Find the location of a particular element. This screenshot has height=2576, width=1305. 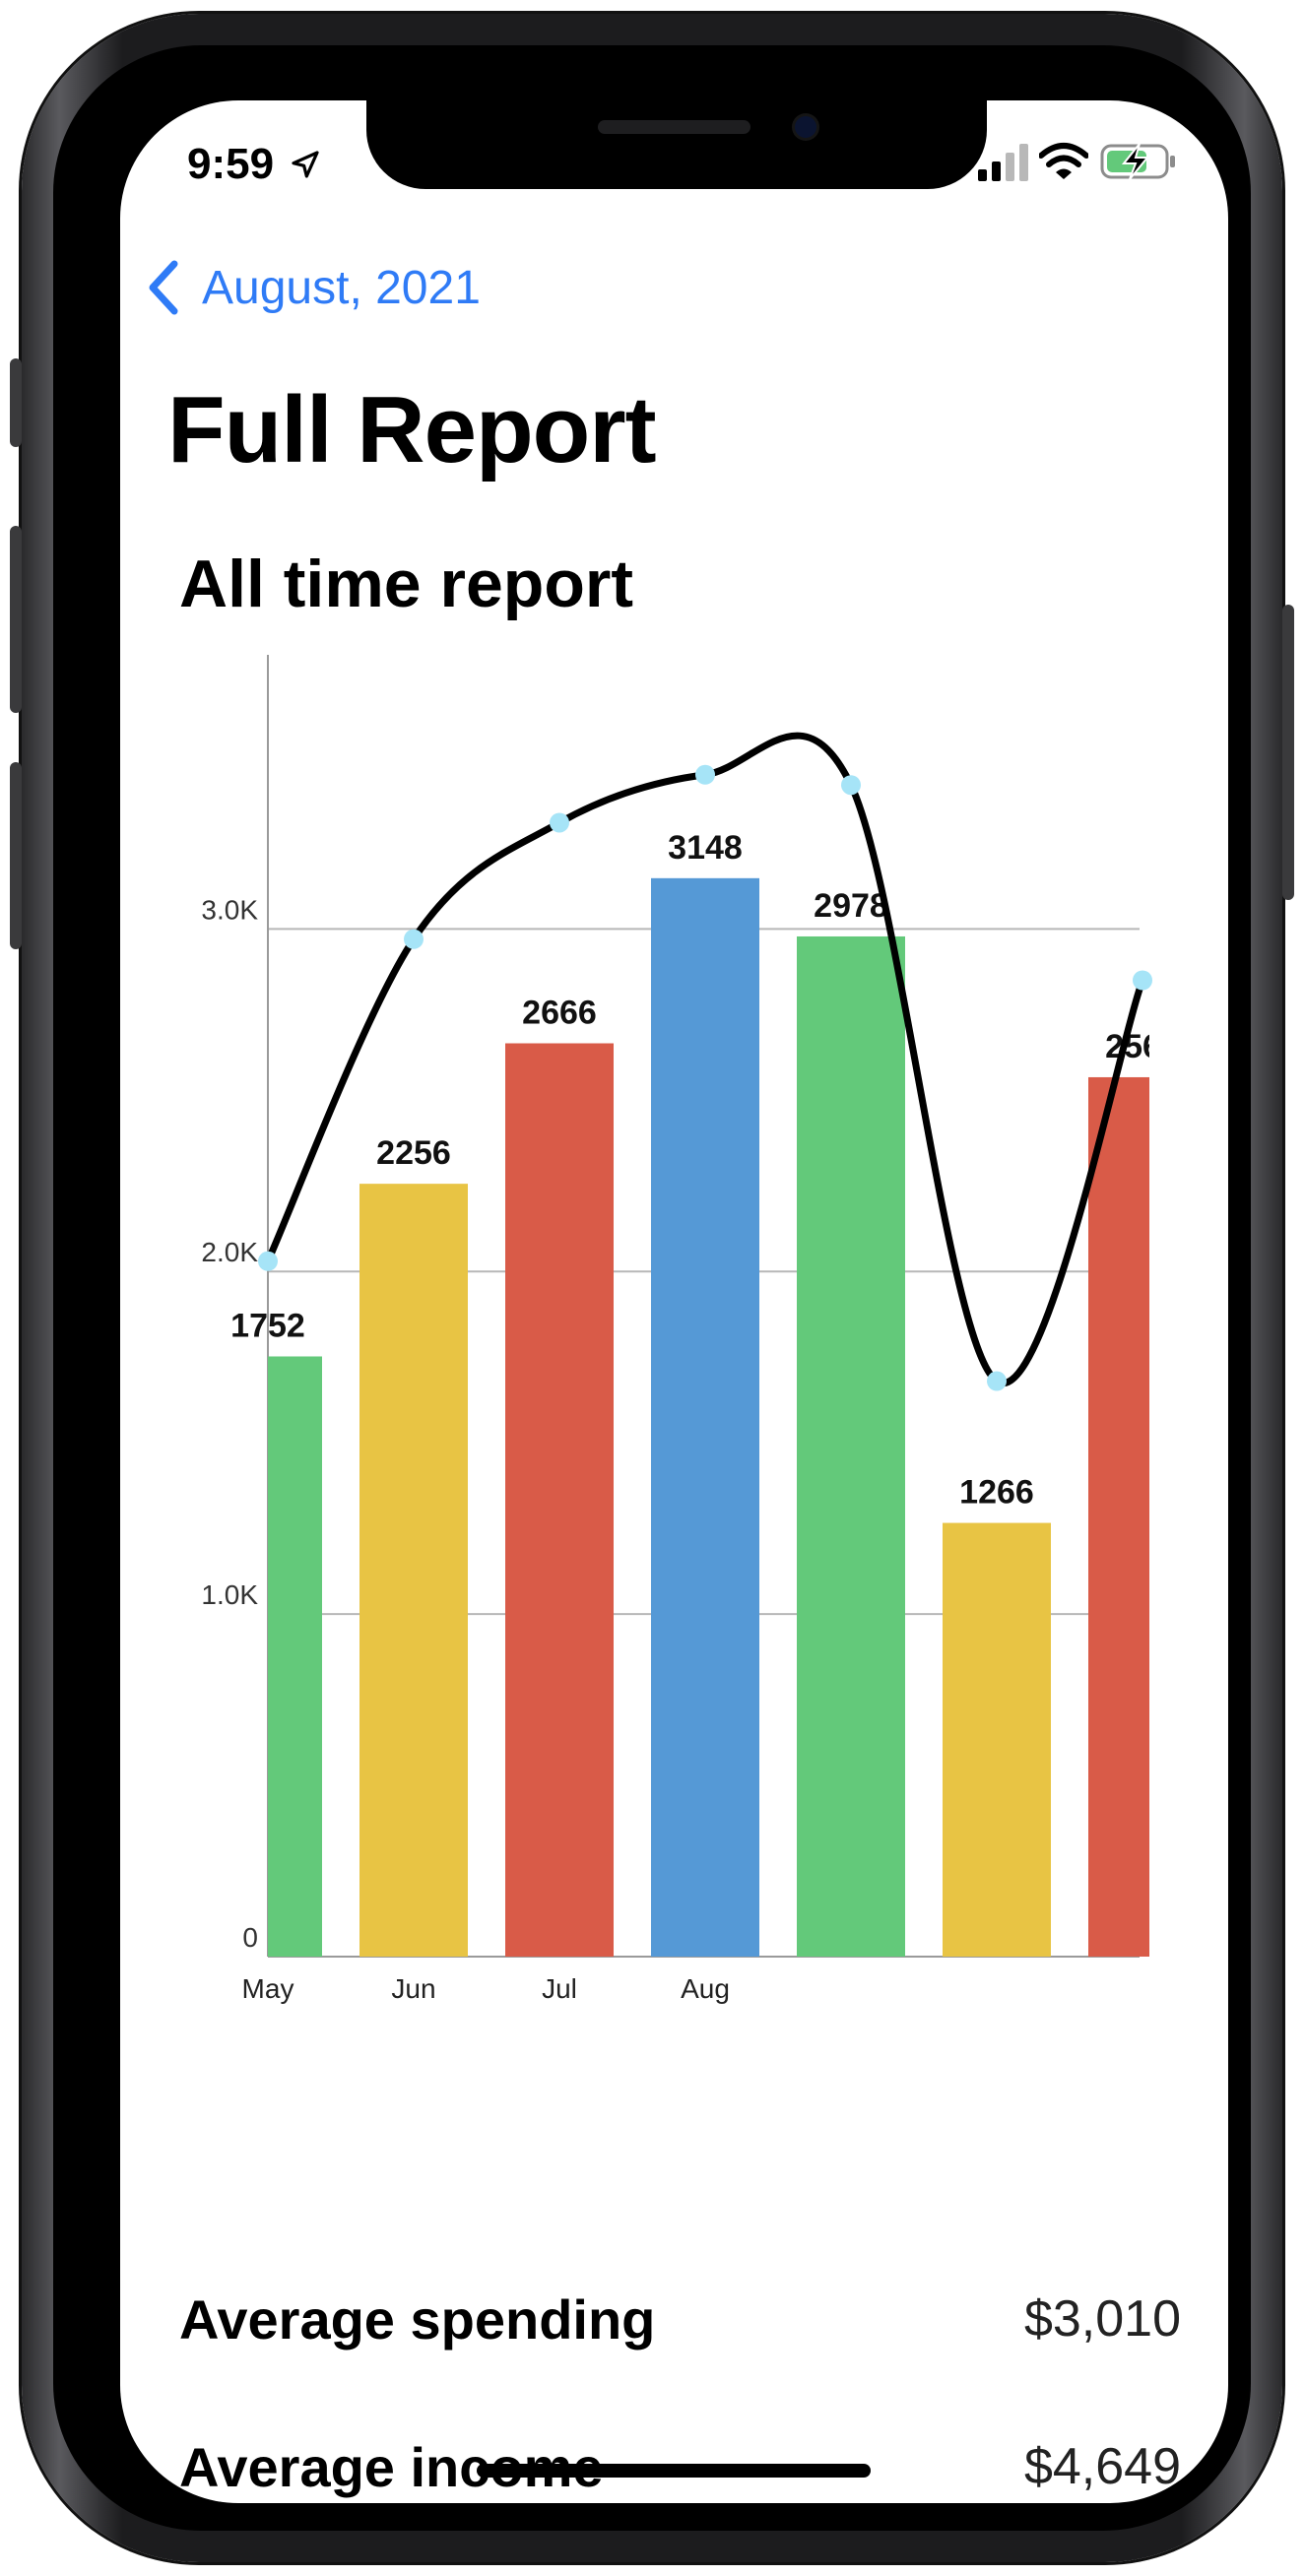

stat-label: Average spending is located at coordinates (417, 2319).